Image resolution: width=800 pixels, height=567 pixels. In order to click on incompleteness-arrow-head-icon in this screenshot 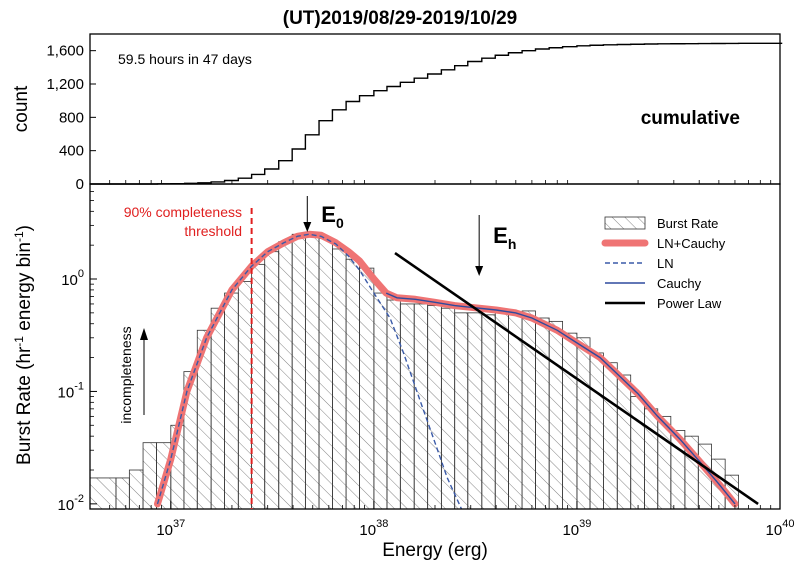, I will do `click(144, 334)`.